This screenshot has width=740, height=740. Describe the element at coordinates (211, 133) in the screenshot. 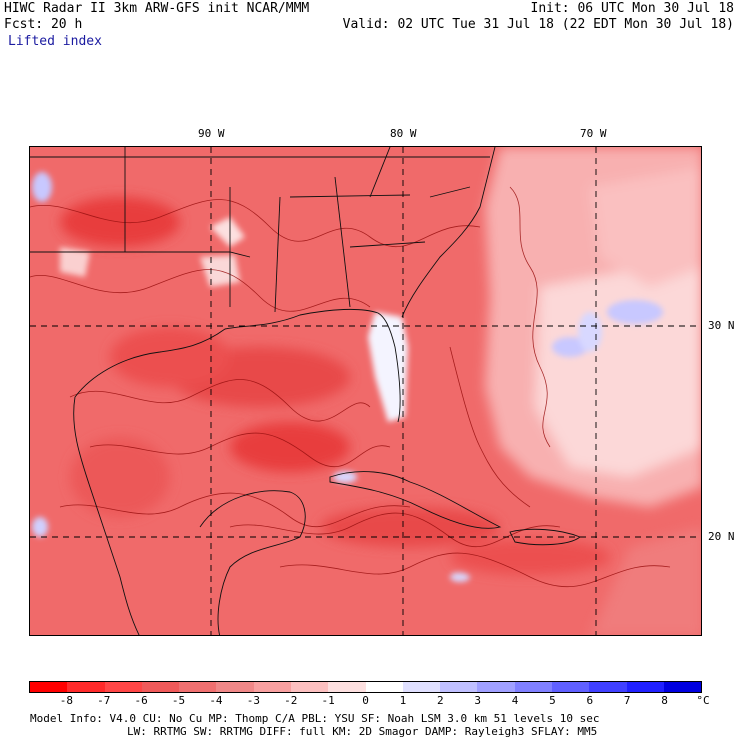

I see `lon-label-90w: 90 W` at that location.